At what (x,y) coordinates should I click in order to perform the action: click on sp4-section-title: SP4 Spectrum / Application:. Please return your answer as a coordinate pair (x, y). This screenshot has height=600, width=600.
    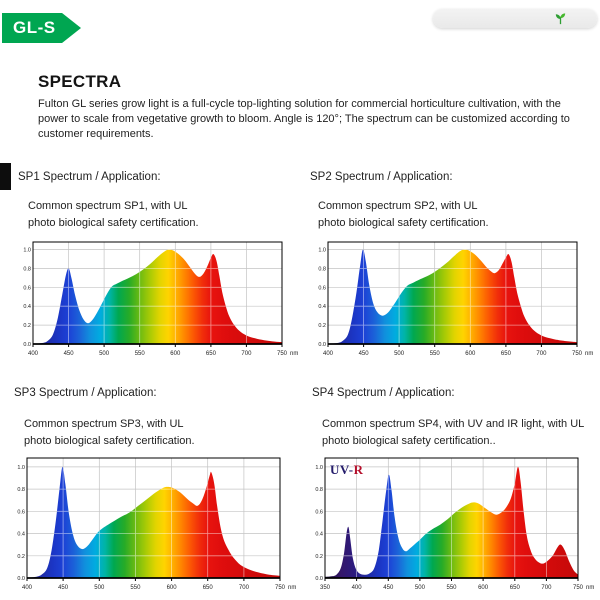
    Looking at the image, I should click on (383, 393).